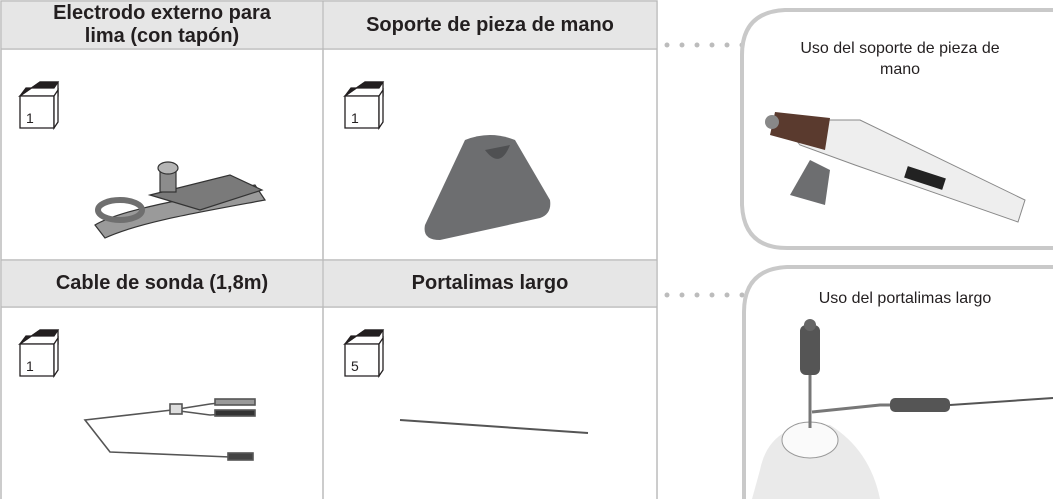 Image resolution: width=1053 pixels, height=499 pixels. I want to click on handpiece-usage, so click(895, 167).